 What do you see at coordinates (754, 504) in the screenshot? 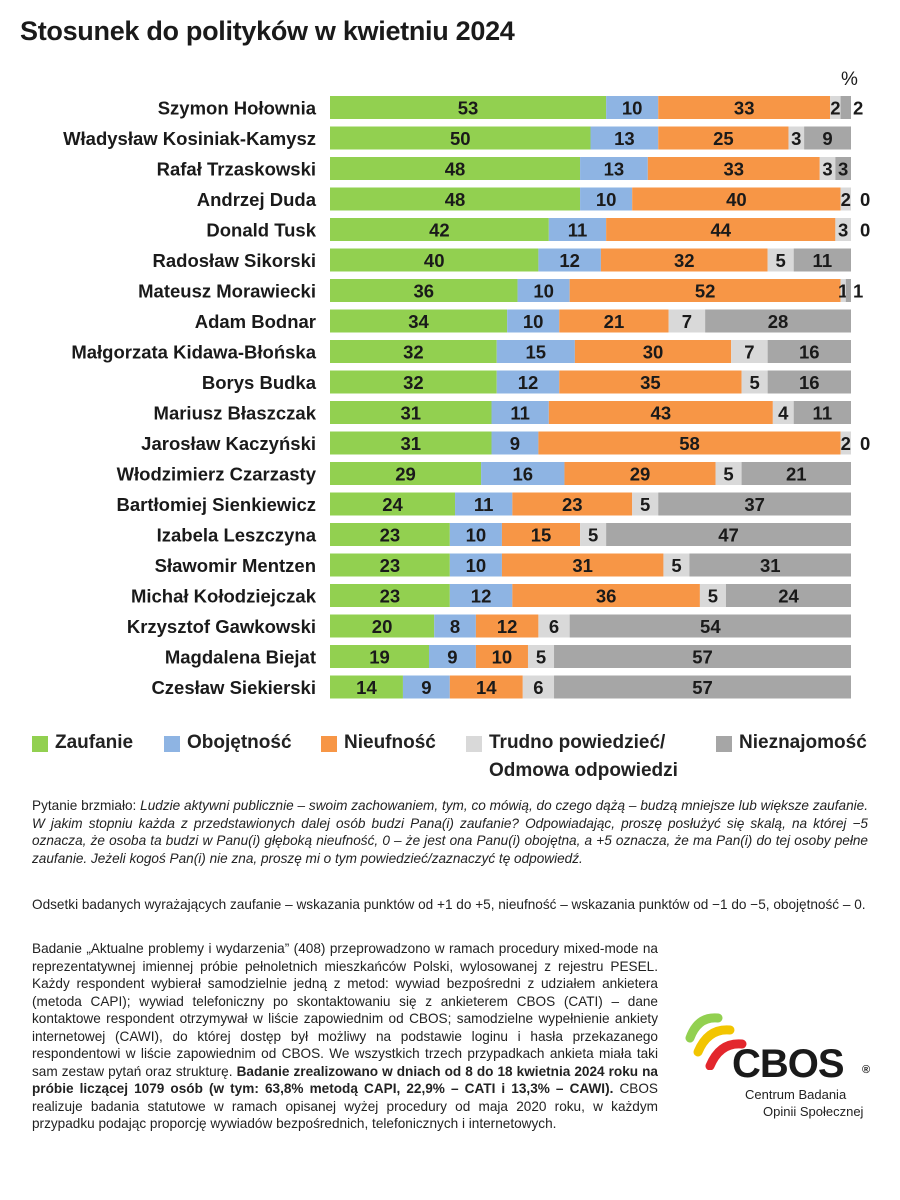
I see `value-label-nieznajomosc: 37` at bounding box center [754, 504].